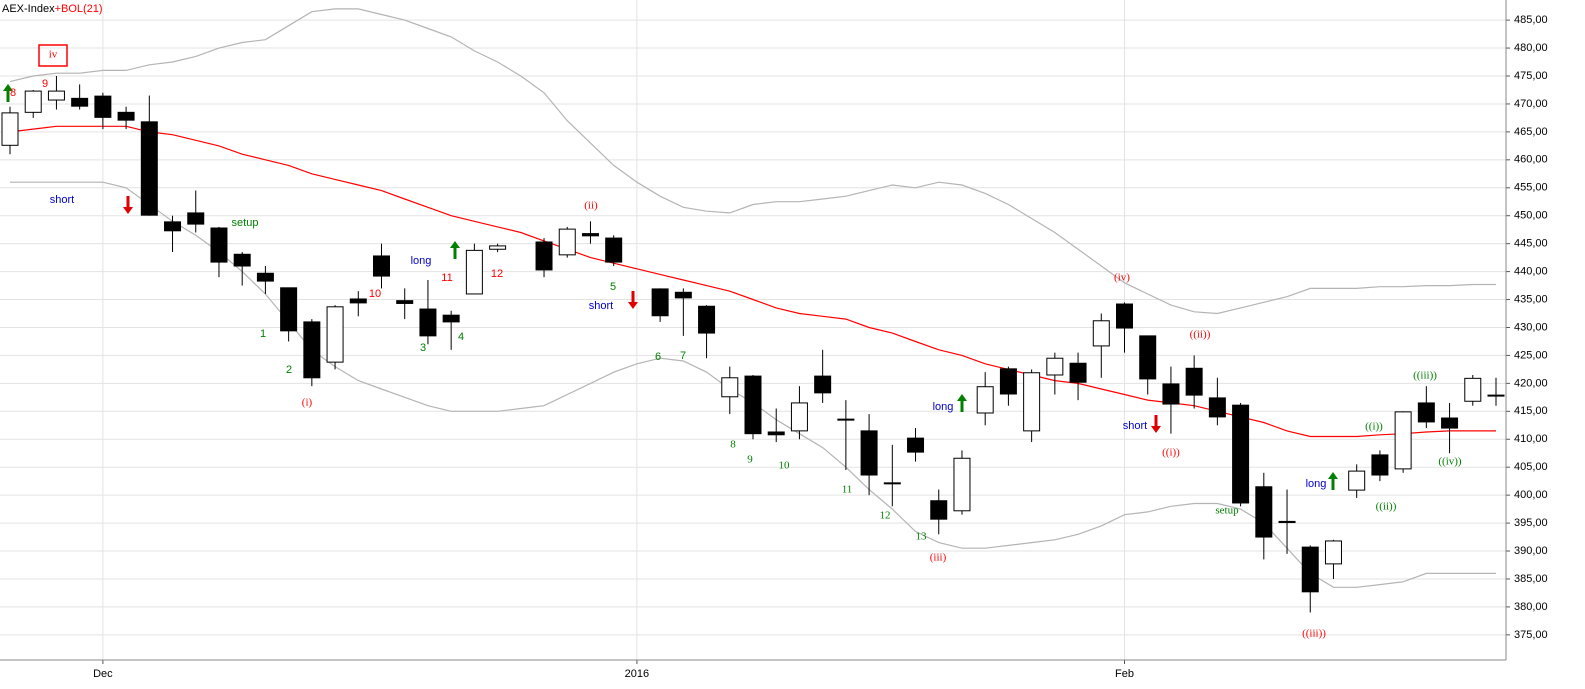 The height and width of the screenshot is (689, 1585). I want to click on y-tick-label: 480,00, so click(1531, 48).